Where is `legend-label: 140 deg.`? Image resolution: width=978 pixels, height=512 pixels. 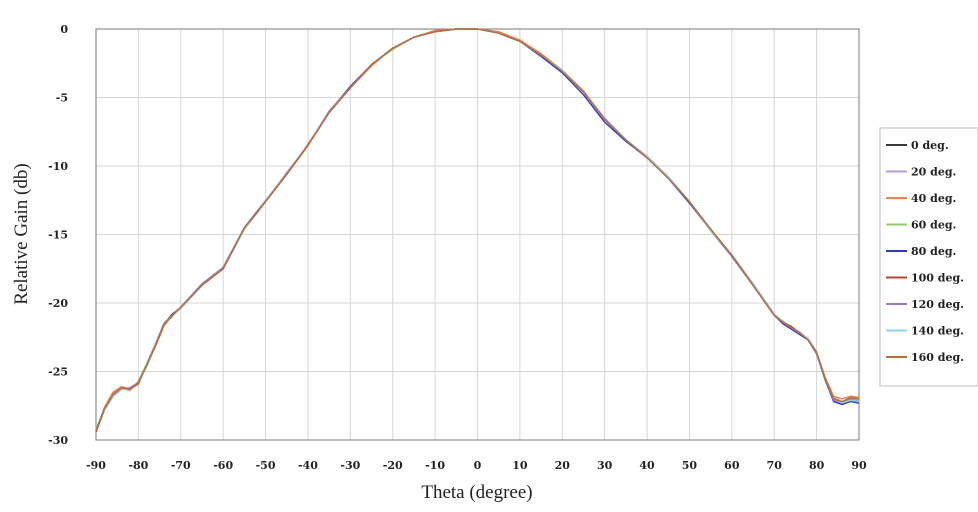 legend-label: 140 deg. is located at coordinates (937, 331).